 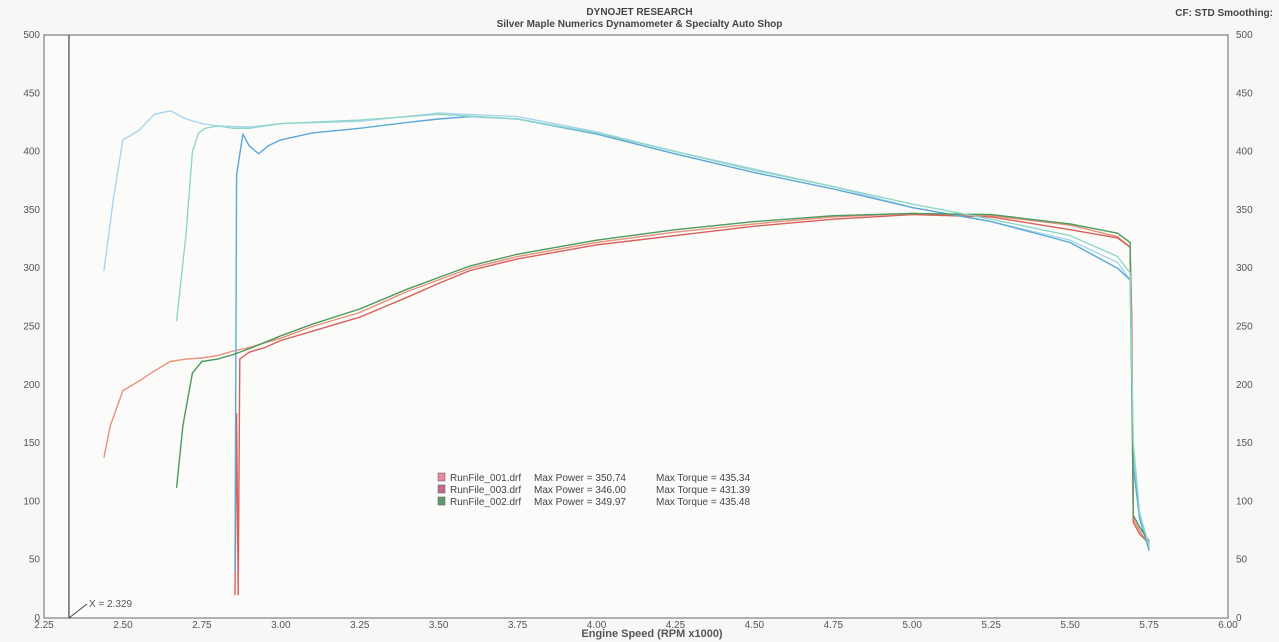 I want to click on x-tick-label: 3.75, so click(x=518, y=625).